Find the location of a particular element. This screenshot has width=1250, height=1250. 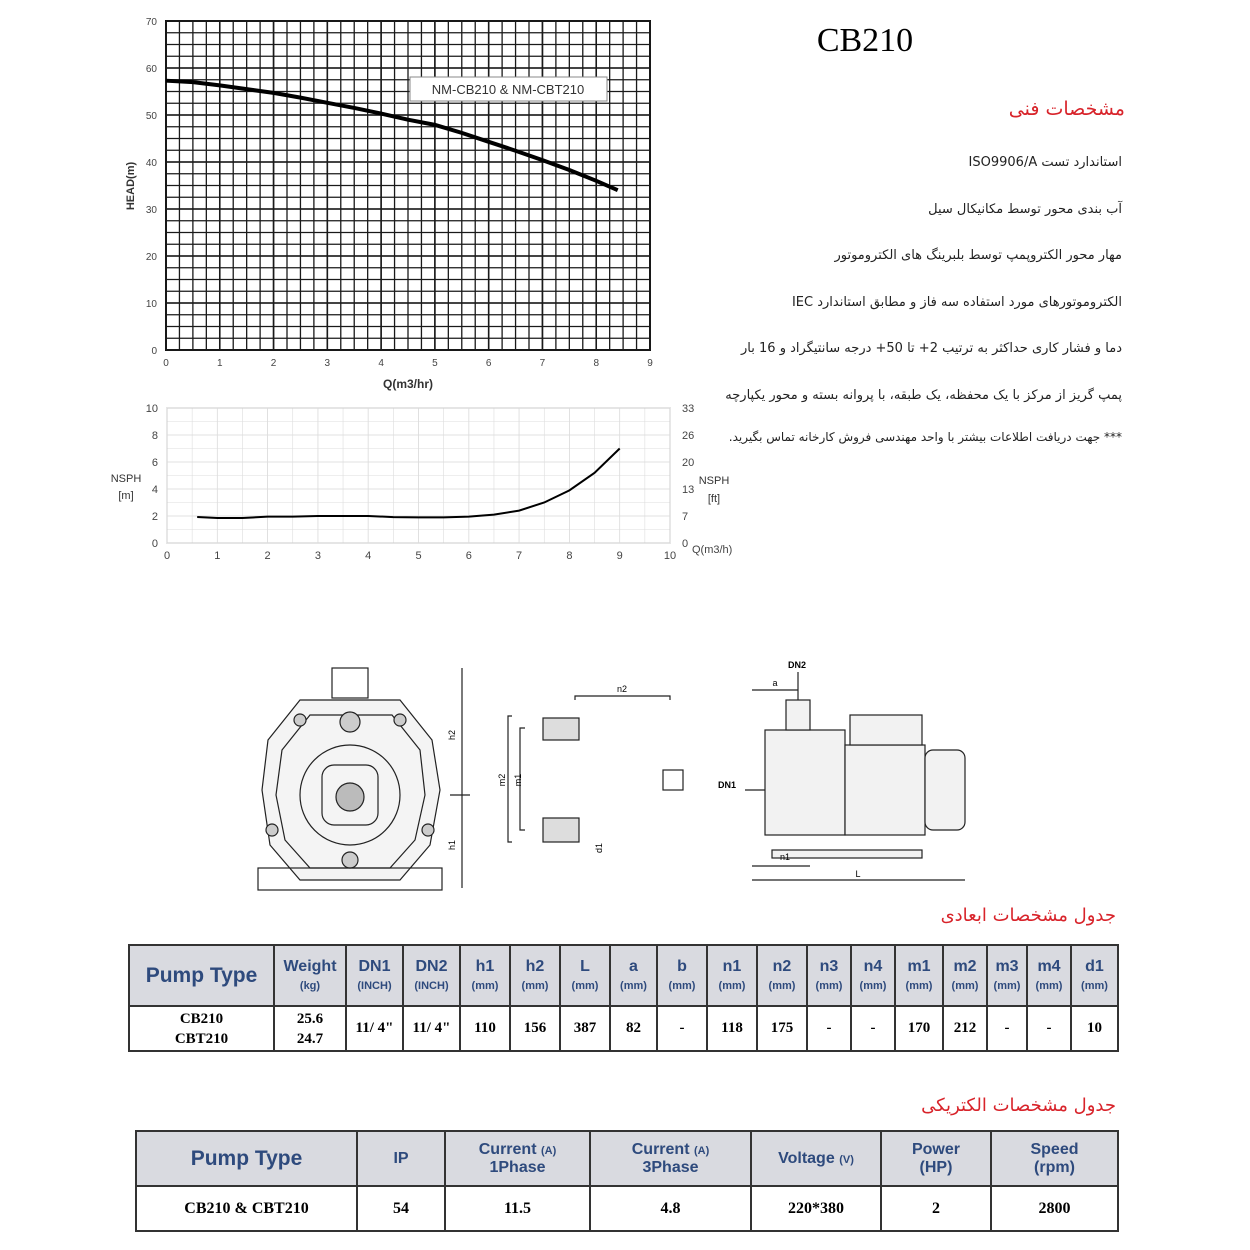

product-title: CB210 is located at coordinates (865, 40).